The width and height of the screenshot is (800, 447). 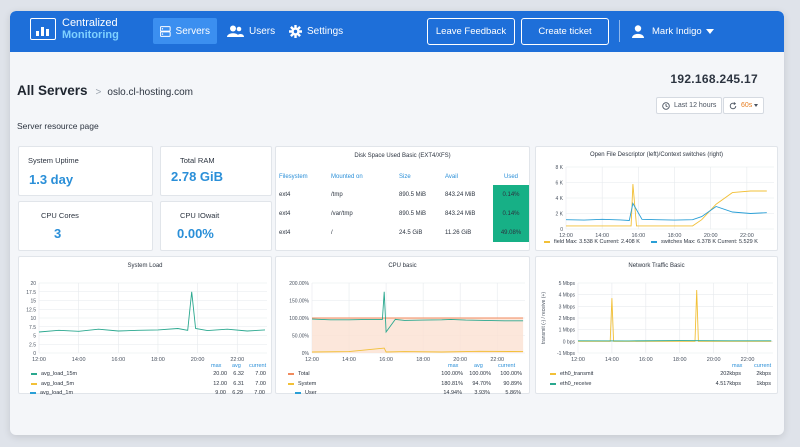 I want to click on col-size: Size, so click(x=405, y=177).